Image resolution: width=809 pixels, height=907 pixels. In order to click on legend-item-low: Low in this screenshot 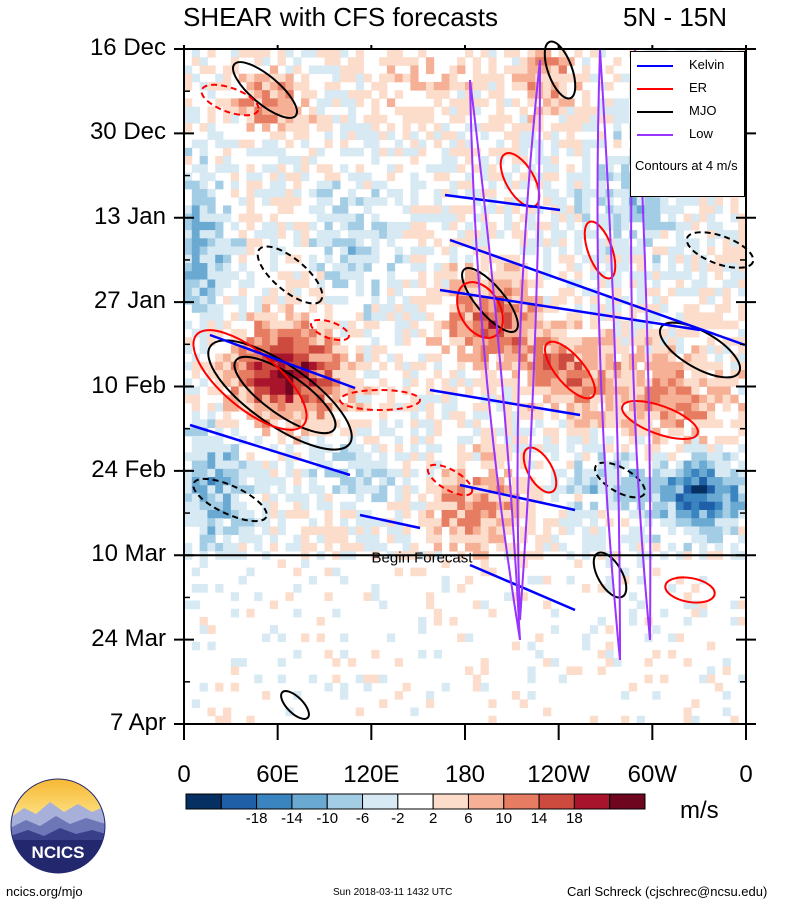, I will do `click(687, 135)`.